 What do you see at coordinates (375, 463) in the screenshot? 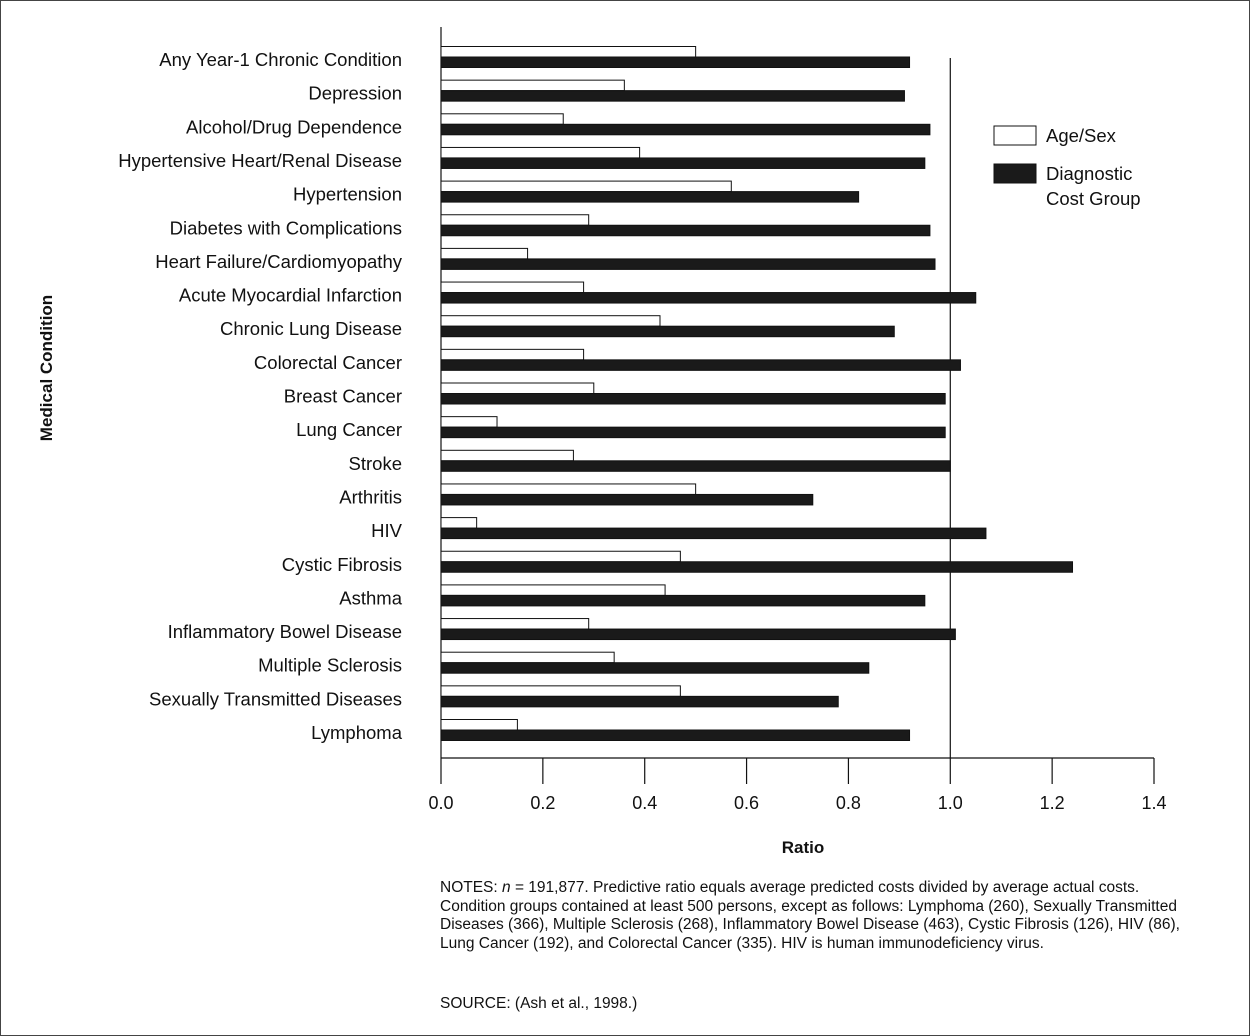
I see `category-label: Stroke` at bounding box center [375, 463].